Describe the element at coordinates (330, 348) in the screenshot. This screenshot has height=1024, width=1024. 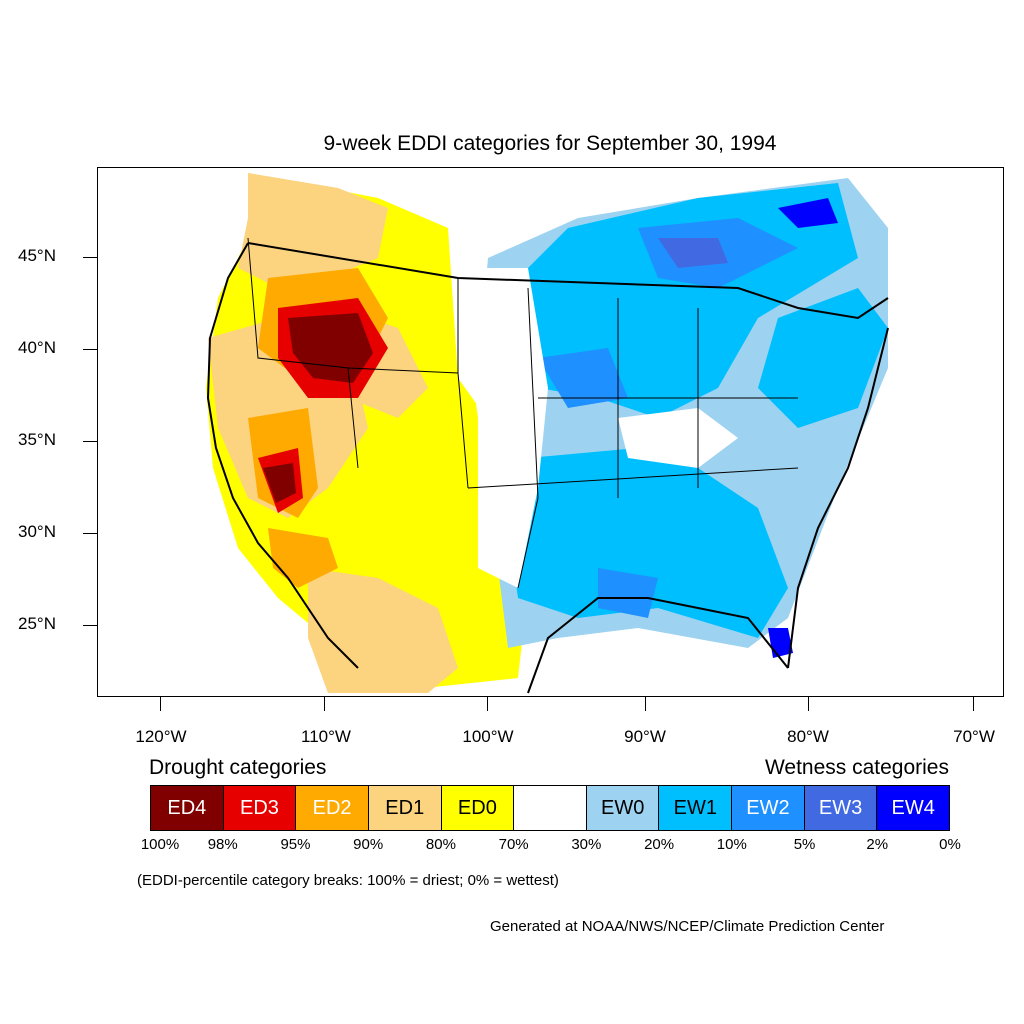
I see `region-ed4-idaho` at that location.